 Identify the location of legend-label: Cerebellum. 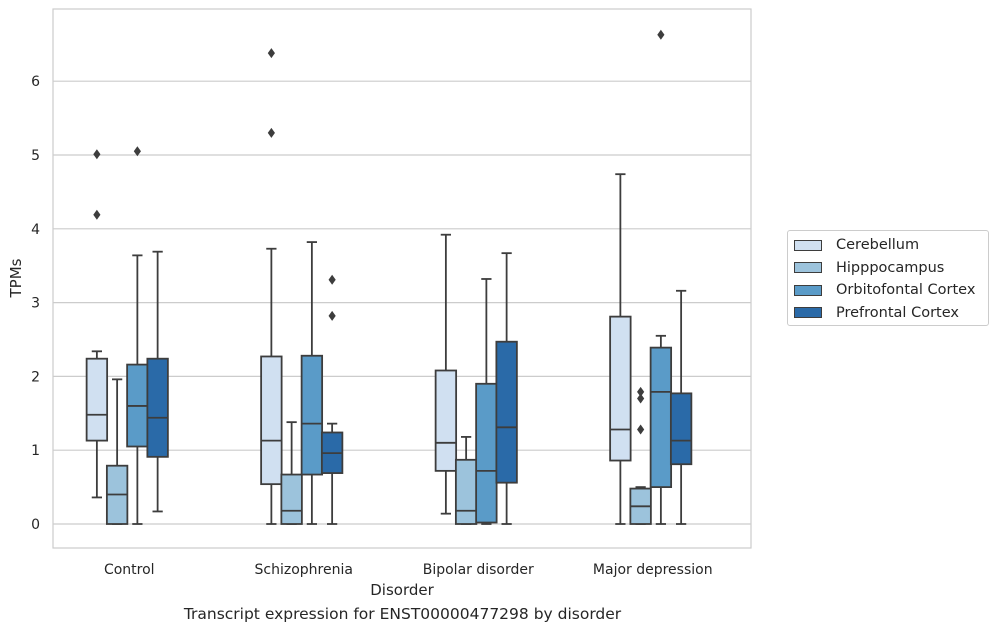
(878, 245).